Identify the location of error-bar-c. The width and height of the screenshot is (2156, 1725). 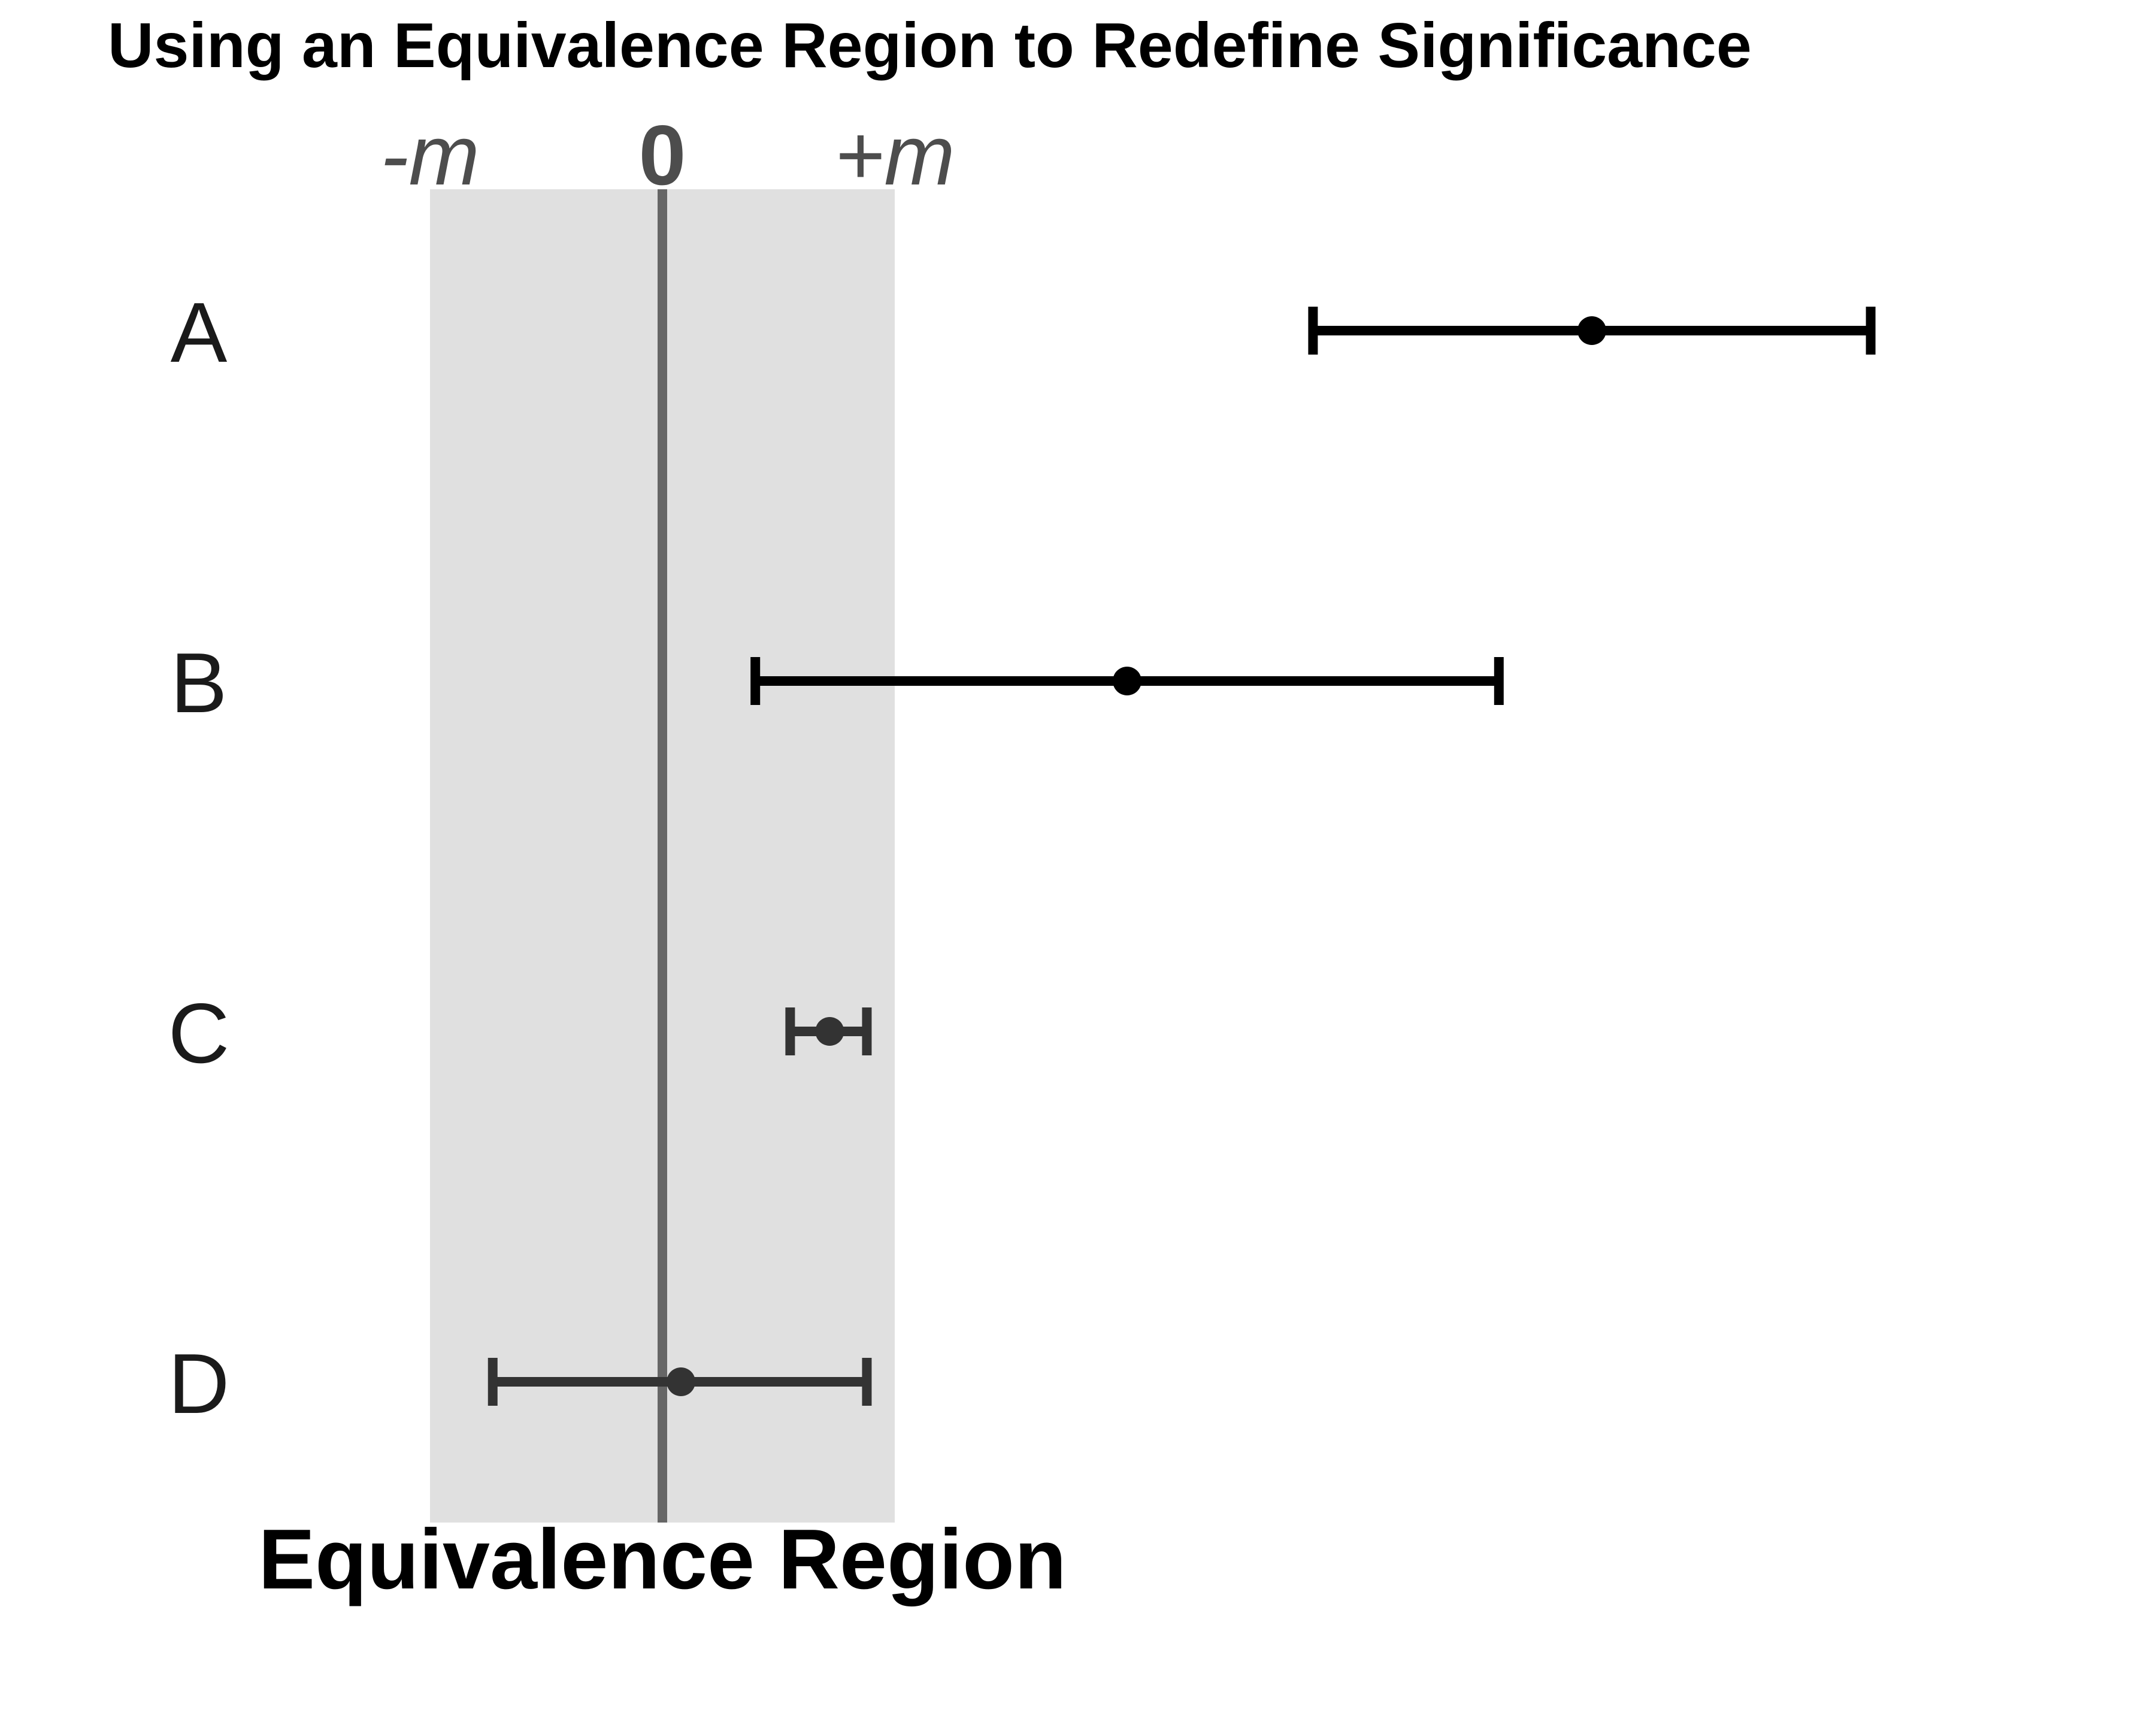
(828, 1031).